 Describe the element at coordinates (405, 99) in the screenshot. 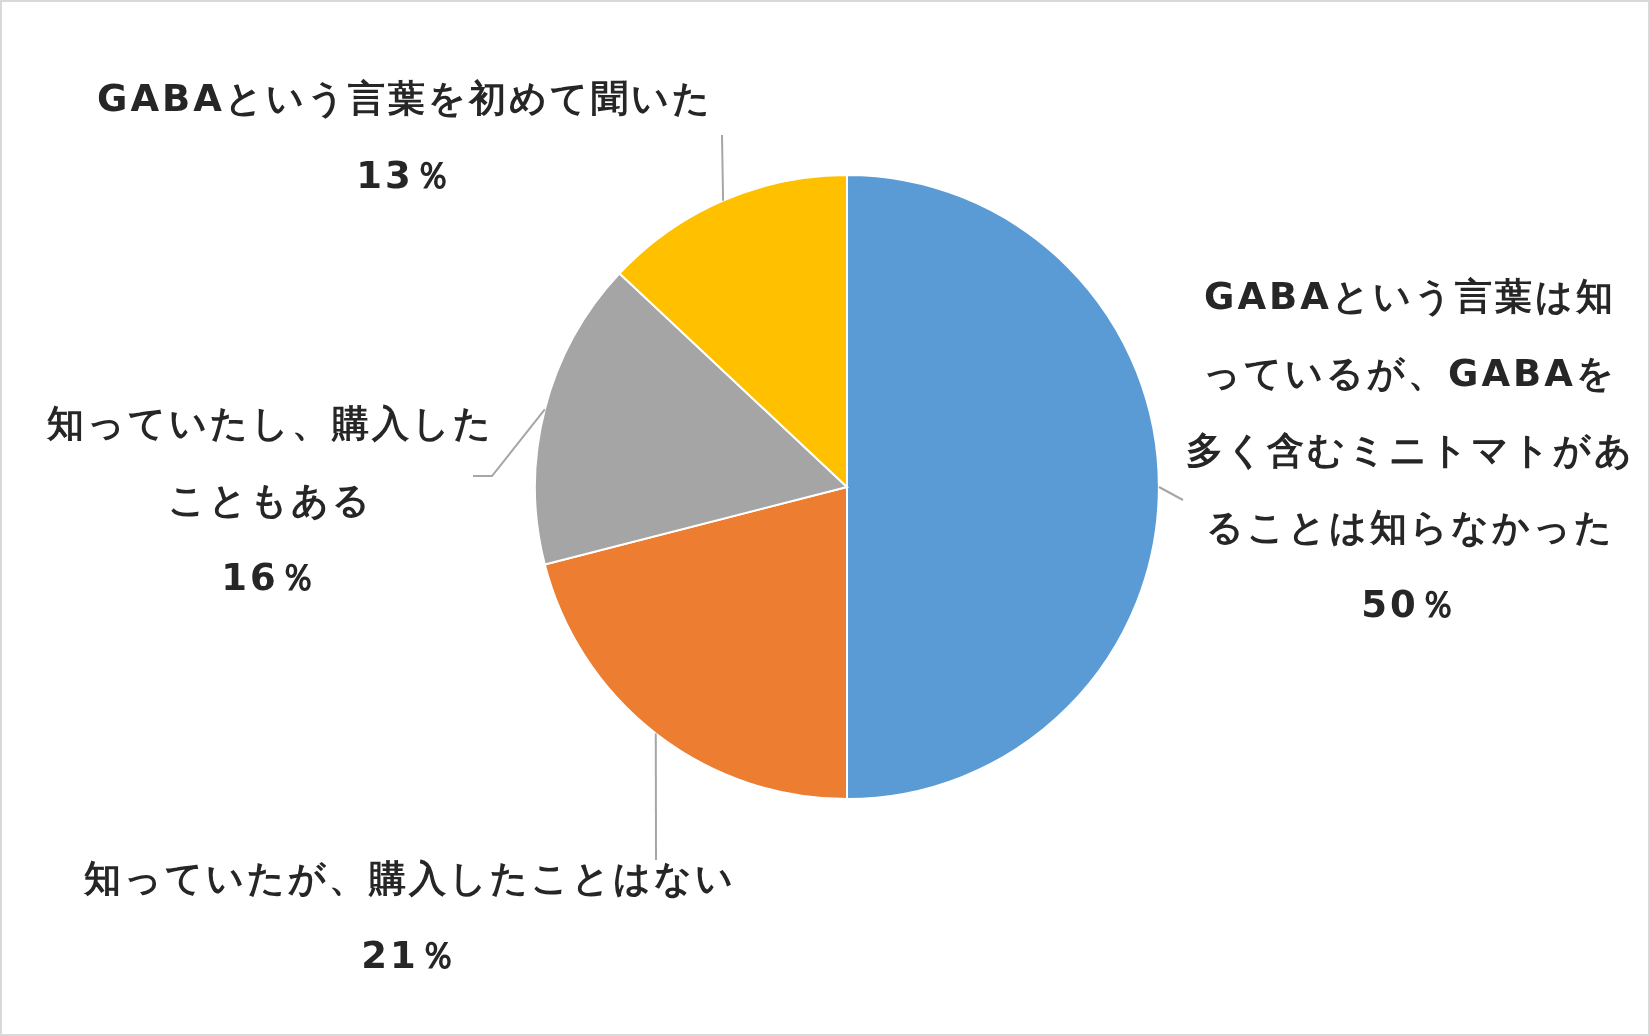

I see `slice-label: GABAという言葉を初めて聞いた` at that location.